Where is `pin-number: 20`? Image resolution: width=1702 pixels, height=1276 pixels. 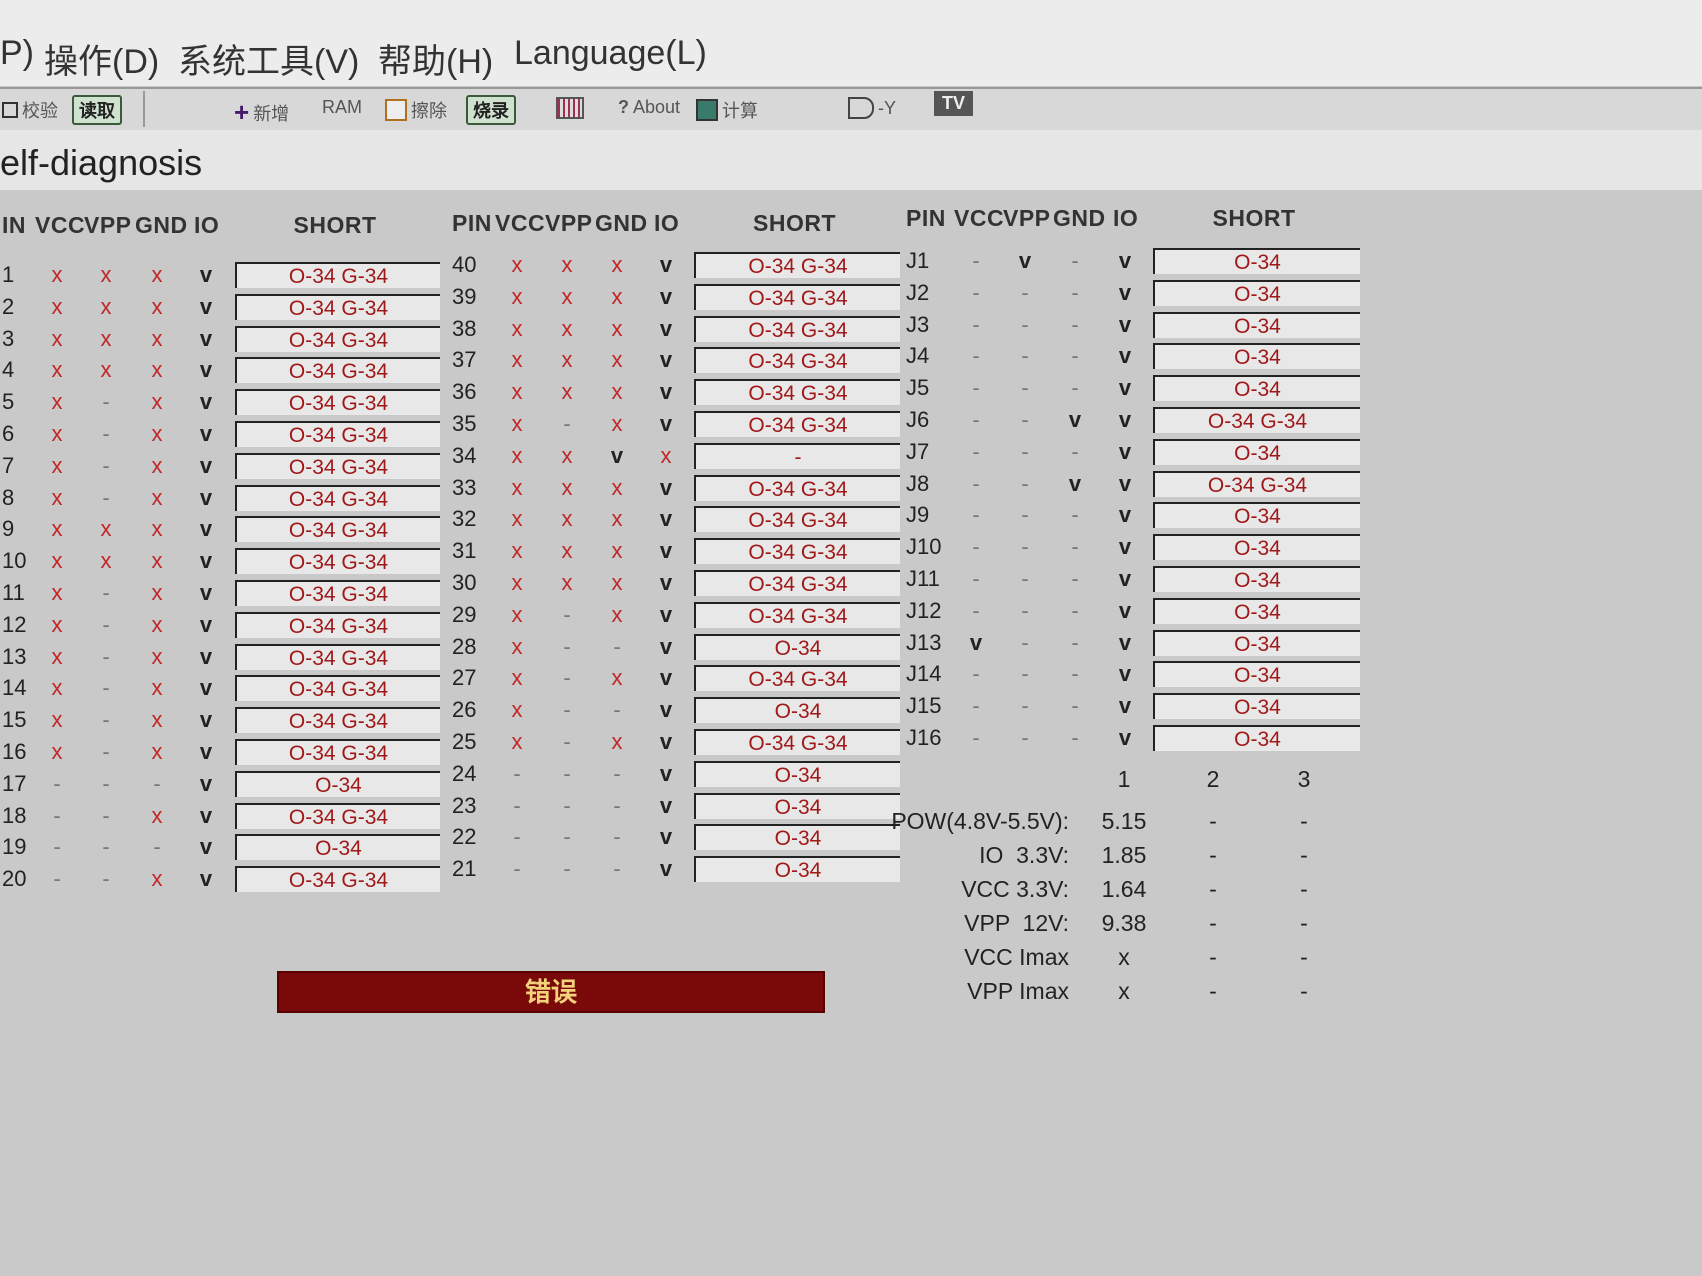
pin-number: 20 is located at coordinates (14, 879).